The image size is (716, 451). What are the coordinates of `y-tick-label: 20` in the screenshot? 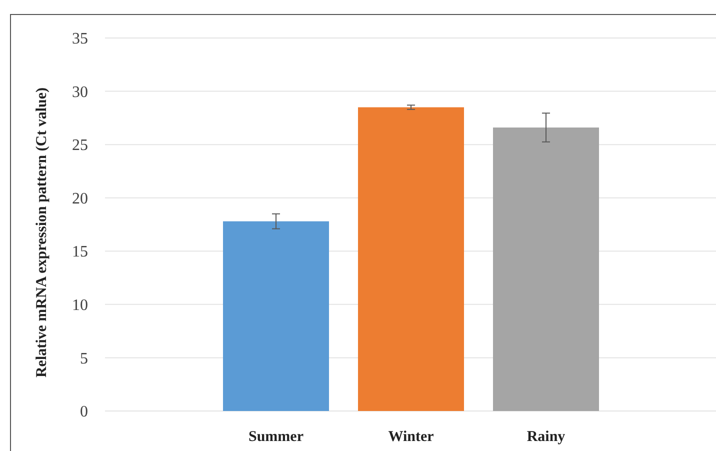 It's located at (80, 199).